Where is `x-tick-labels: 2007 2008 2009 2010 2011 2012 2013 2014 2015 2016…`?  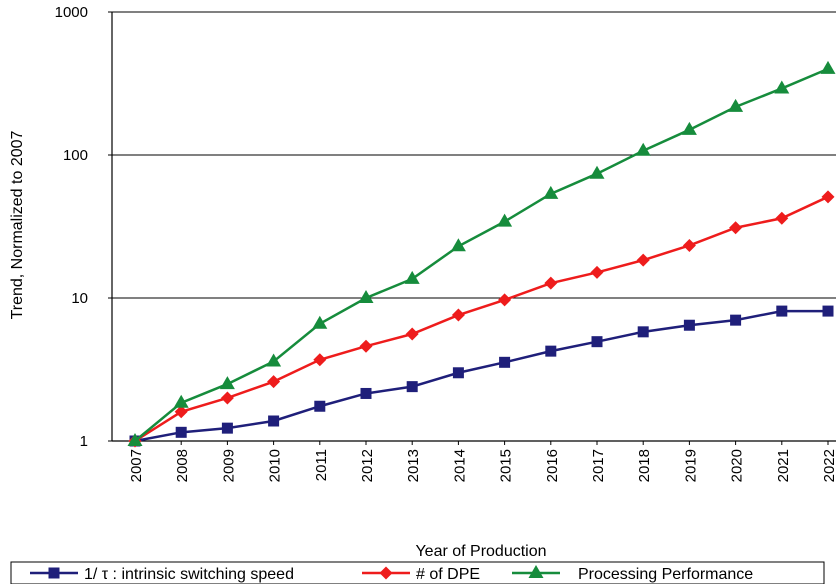 x-tick-labels: 2007 2008 2009 2010 2011 2012 2013 2014 2015 2016… is located at coordinates (483, 465).